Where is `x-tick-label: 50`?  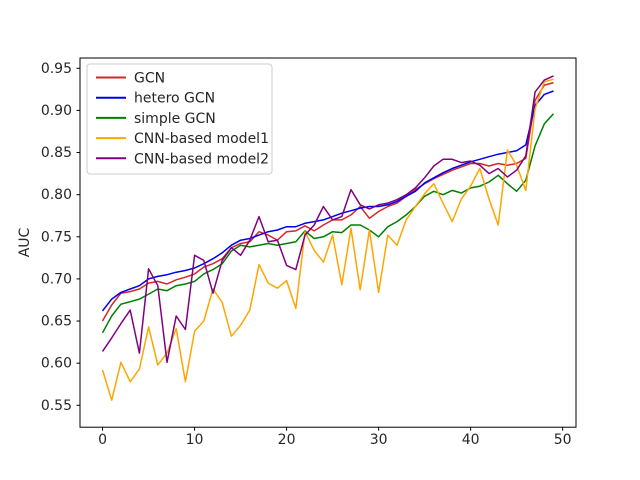
x-tick-label: 50 is located at coordinates (563, 440).